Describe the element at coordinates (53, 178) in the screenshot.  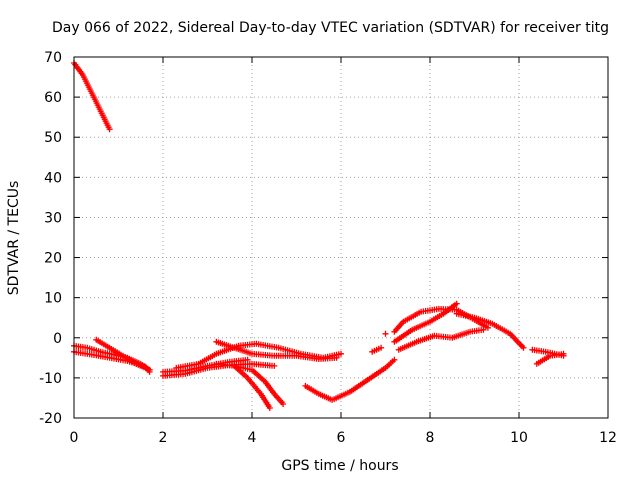
I see `y-tick-label: 40` at that location.